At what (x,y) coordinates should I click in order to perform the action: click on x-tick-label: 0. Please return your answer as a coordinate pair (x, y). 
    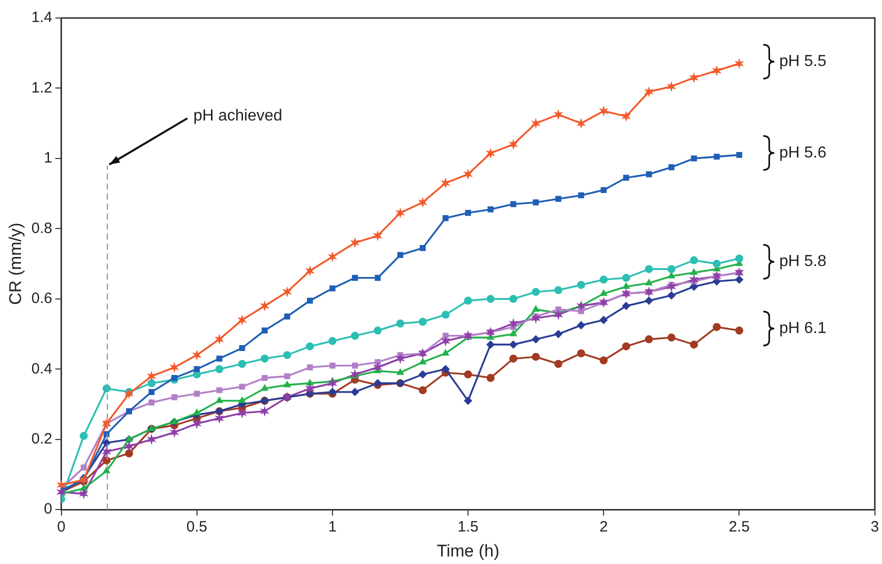
    Looking at the image, I should click on (61, 527).